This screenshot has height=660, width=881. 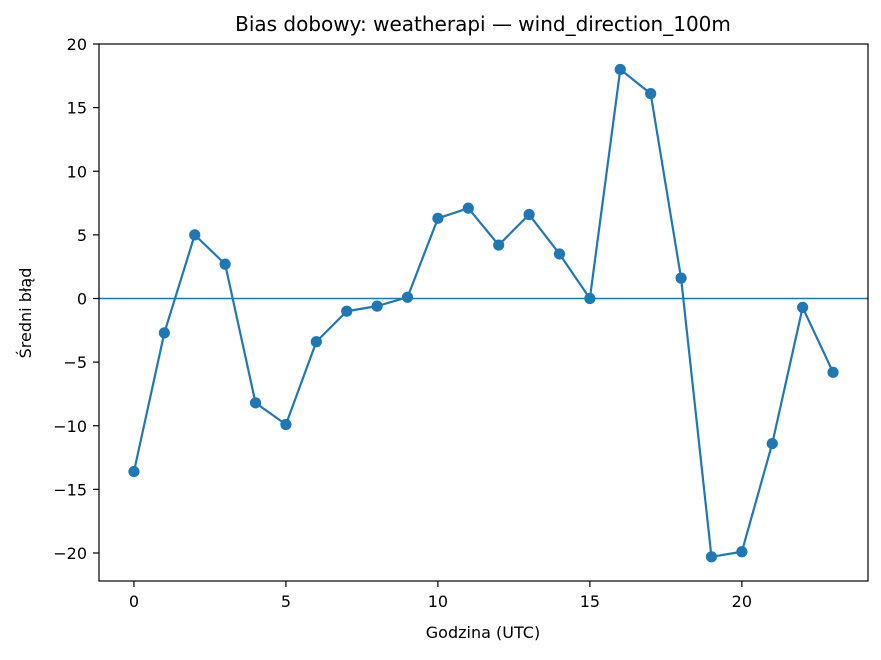 What do you see at coordinates (70, 489) in the screenshot?
I see `y-tick-label: −15` at bounding box center [70, 489].